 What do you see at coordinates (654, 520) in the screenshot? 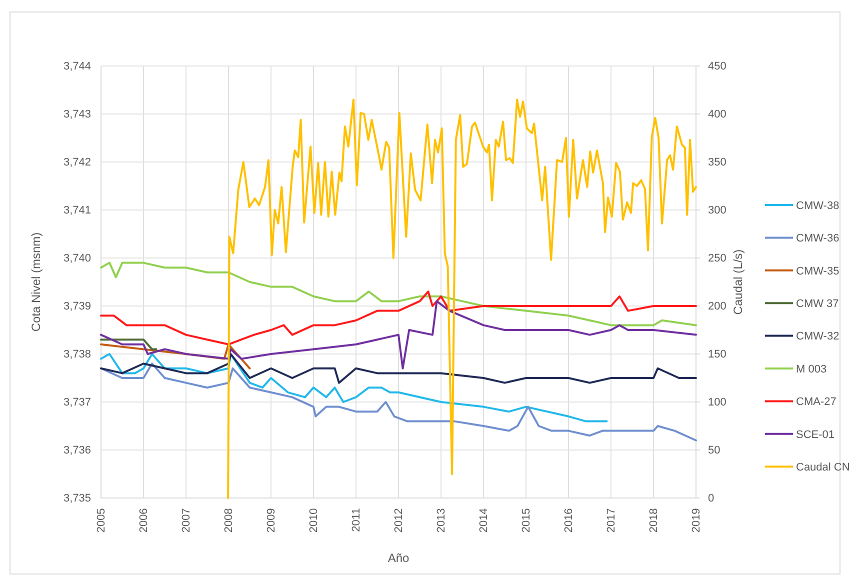
I see `x-tick-label: 2018` at bounding box center [654, 520].